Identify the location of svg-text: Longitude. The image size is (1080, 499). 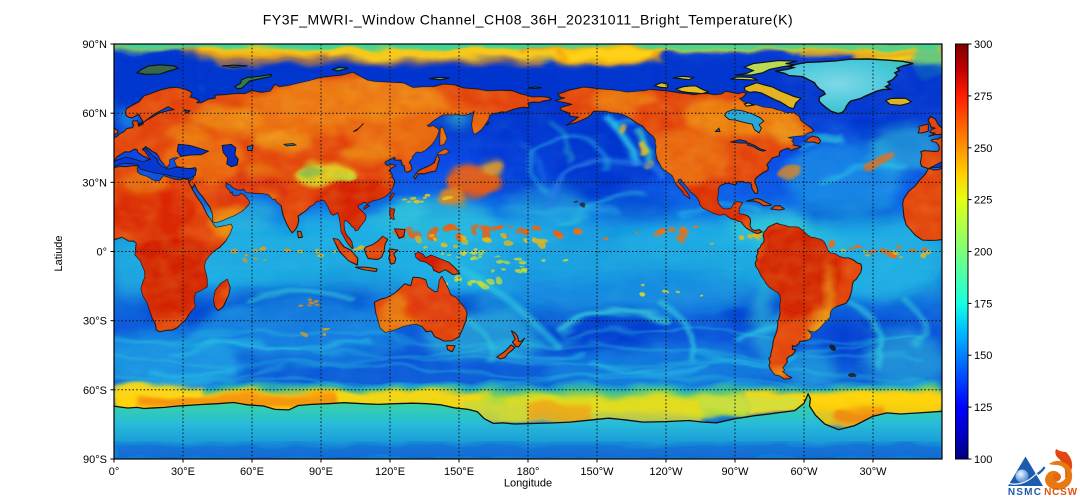
(528, 484).